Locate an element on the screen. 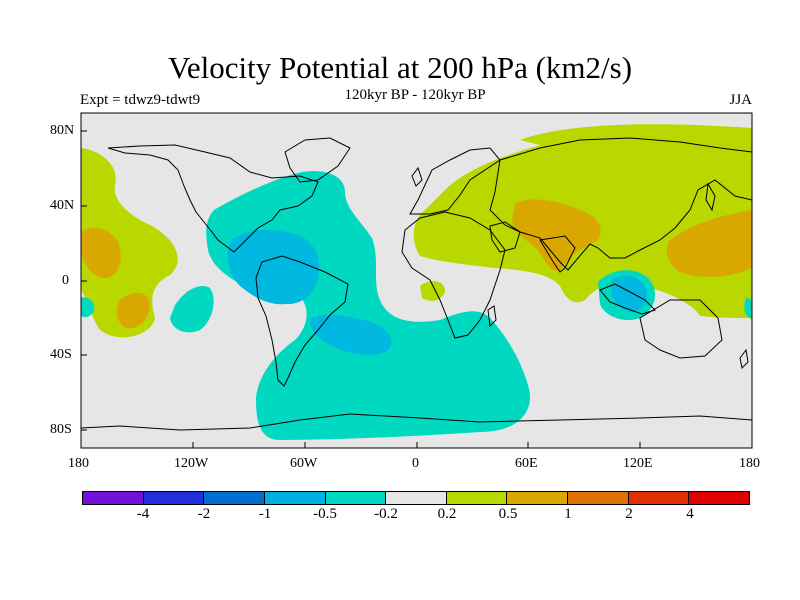 This screenshot has height=600, width=800. experiment-label: Expt = tdwz9-tdwt9 is located at coordinates (140, 100).